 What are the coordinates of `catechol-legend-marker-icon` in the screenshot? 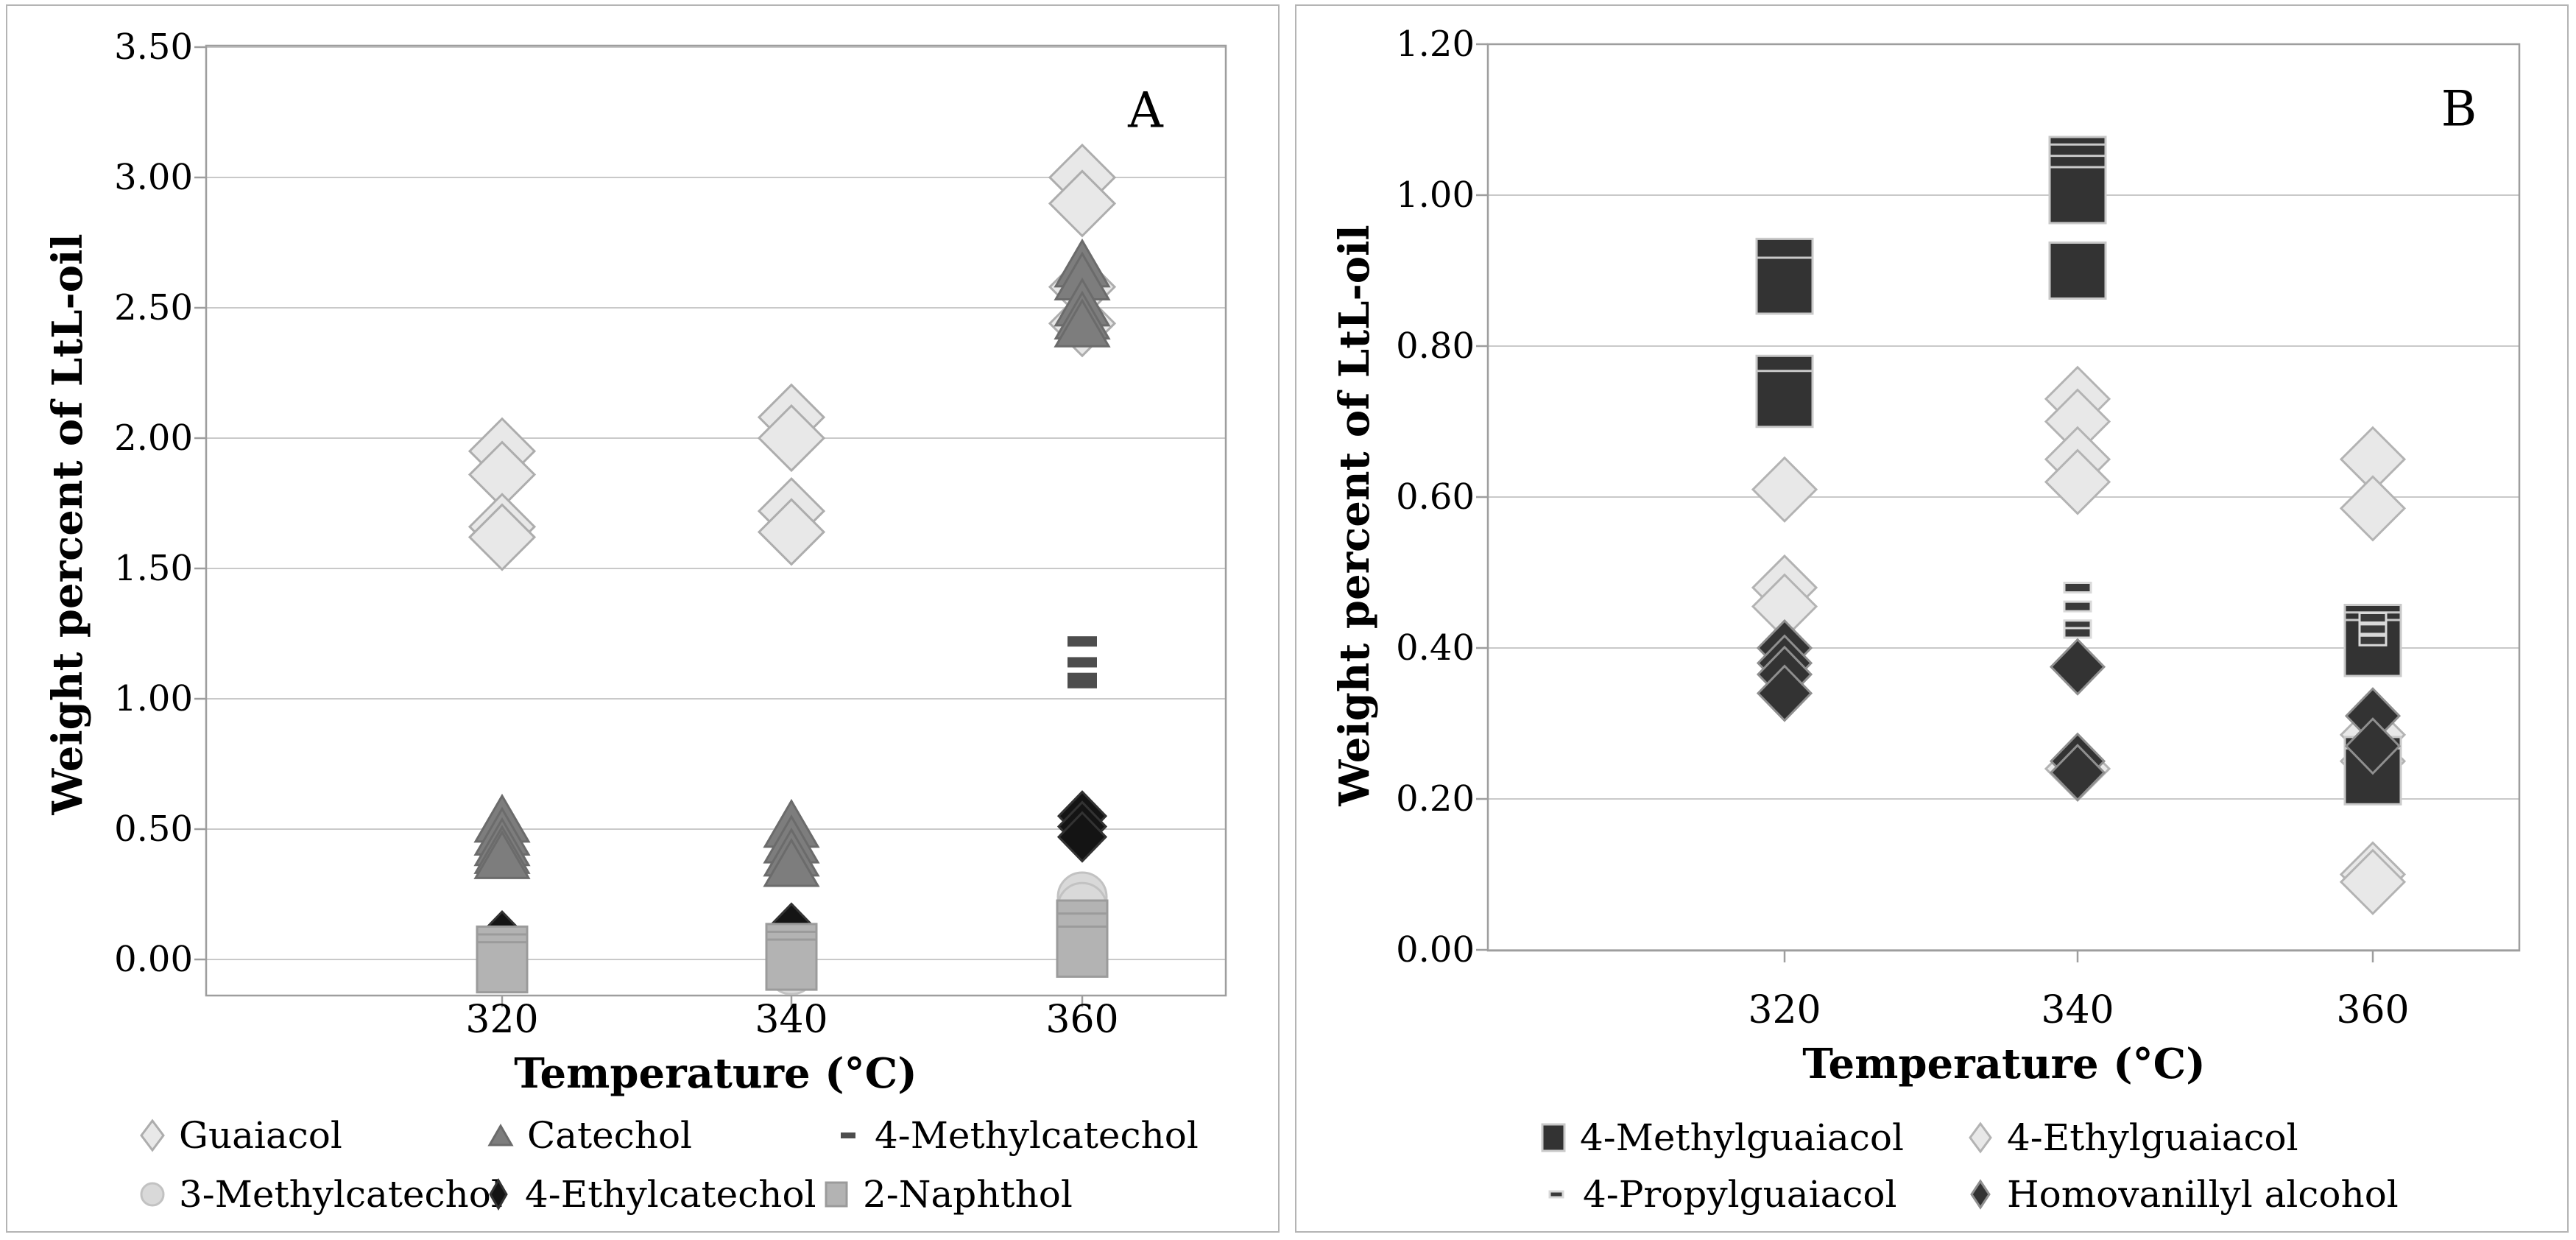 It's located at (500, 1134).